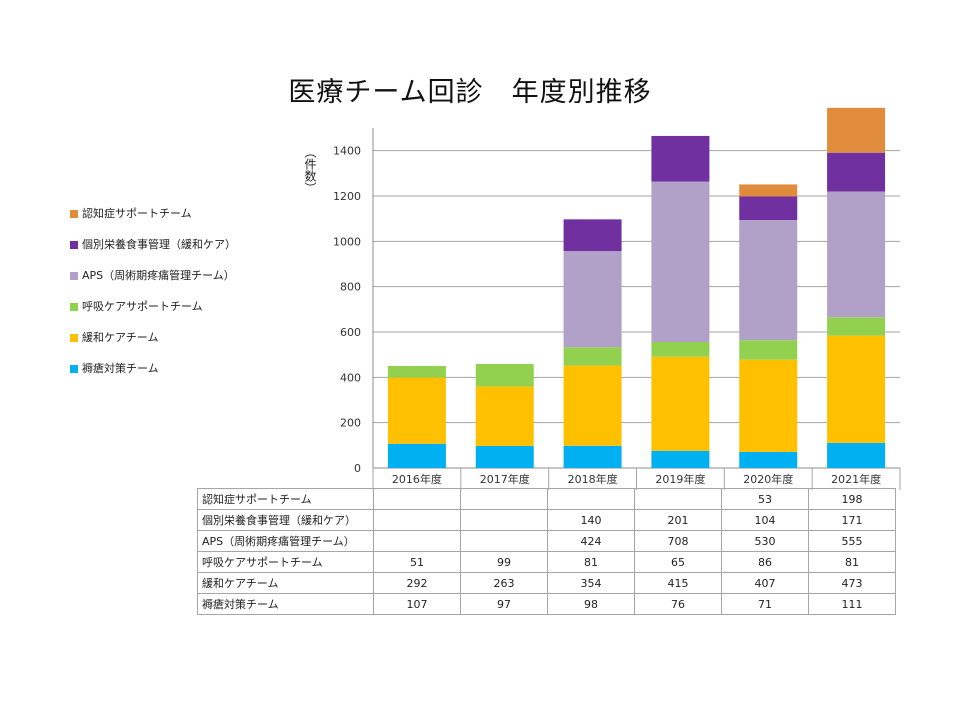 The image size is (960, 720). Describe the element at coordinates (285, 604) in the screenshot. I see `table-row-header: 褥瘡対策チーム` at that location.